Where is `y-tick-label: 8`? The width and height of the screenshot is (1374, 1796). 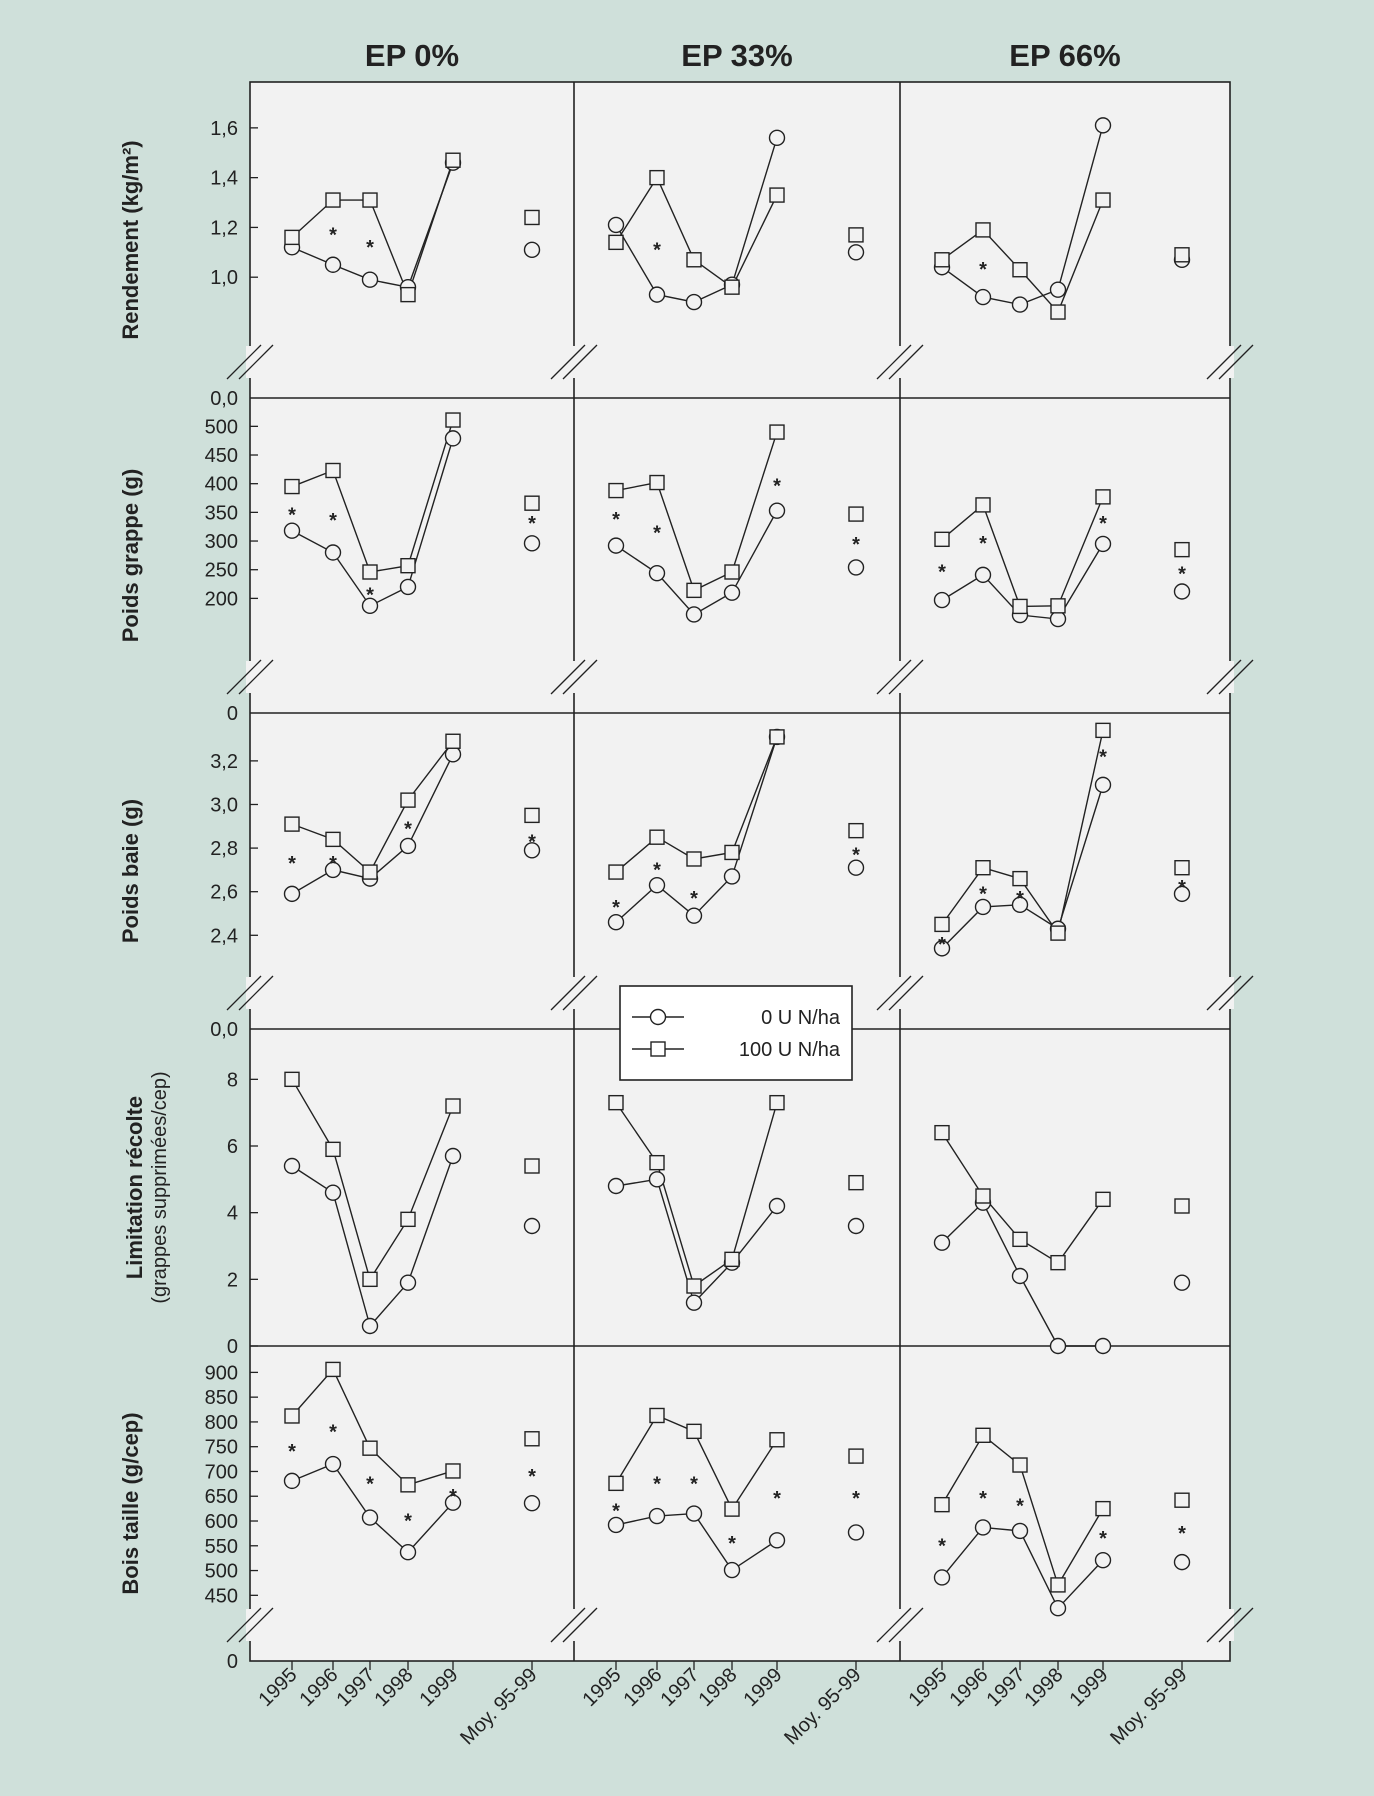
y-tick-label: 8 is located at coordinates (232, 1080).